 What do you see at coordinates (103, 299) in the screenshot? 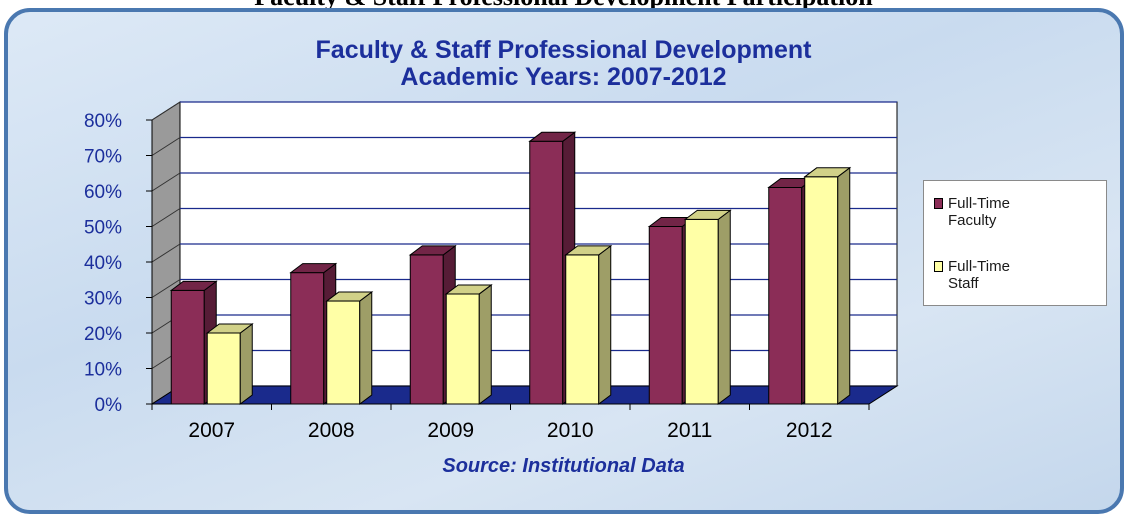
I see `y-tick-label: 30%` at bounding box center [103, 299].